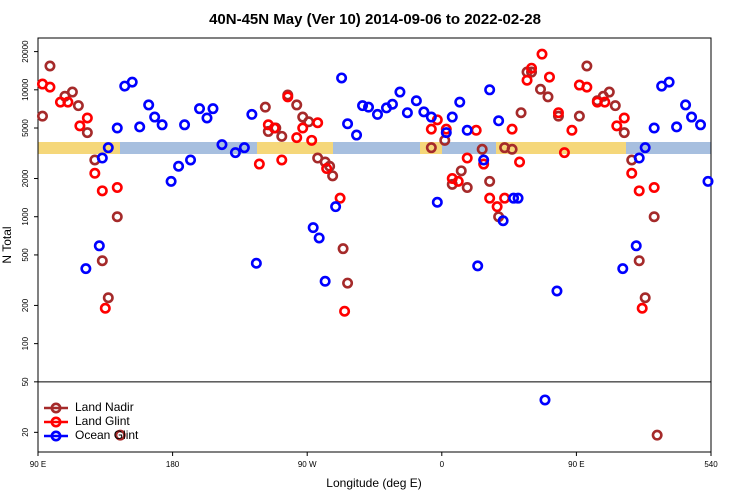 Image resolution: width=750 pixels, height=500 pixels. What do you see at coordinates (374, 148) in the screenshot?
I see `surface-strip` at bounding box center [374, 148].